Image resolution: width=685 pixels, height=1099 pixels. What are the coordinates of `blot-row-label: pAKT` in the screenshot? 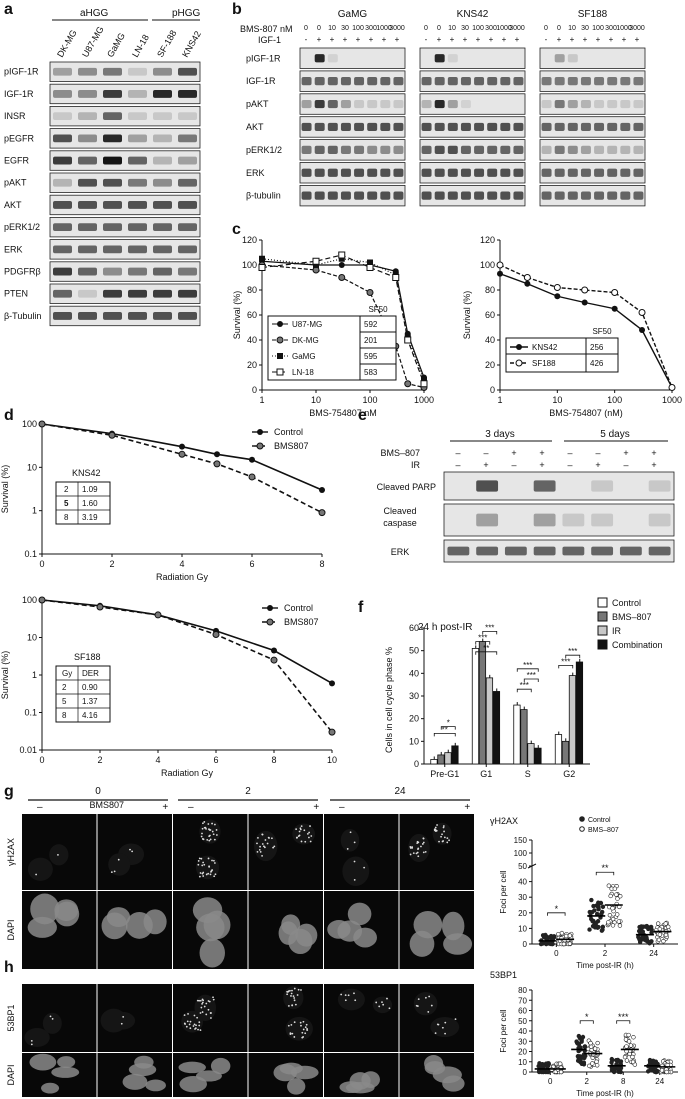 It's located at (15, 183).